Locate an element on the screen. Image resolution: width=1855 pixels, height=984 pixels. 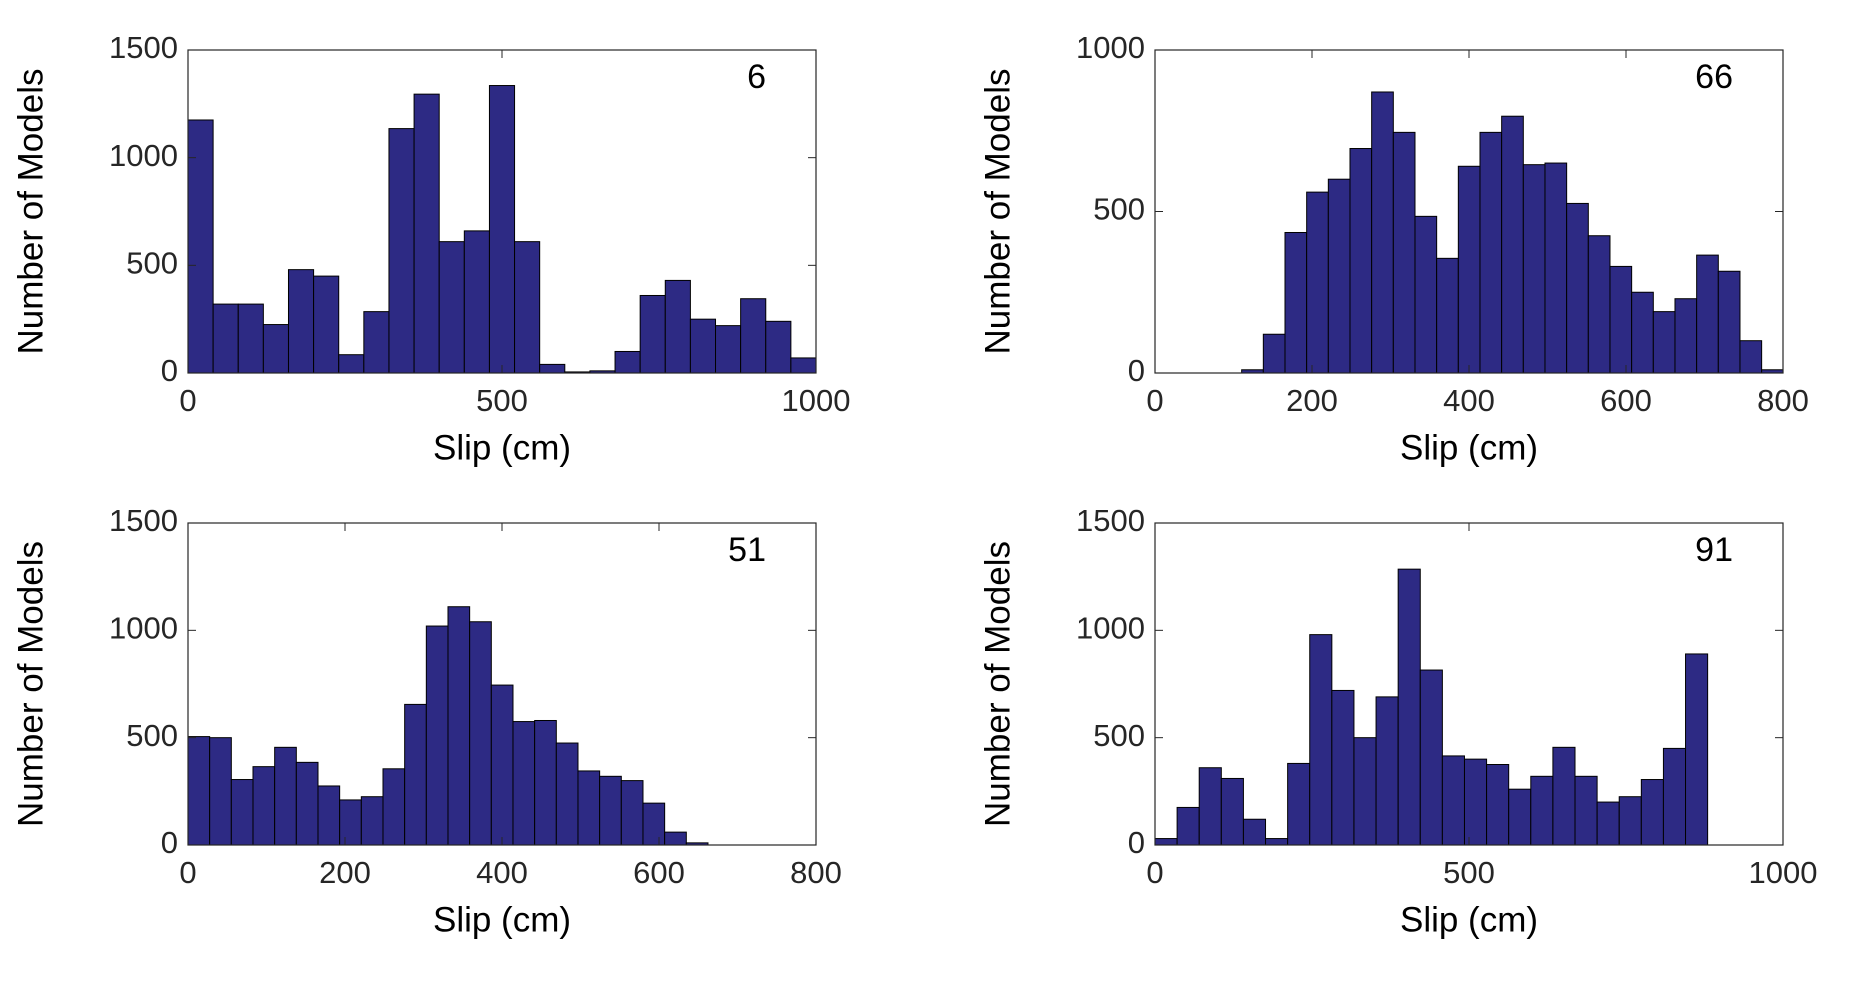
x-tick-label: 1000 is located at coordinates (816, 400).